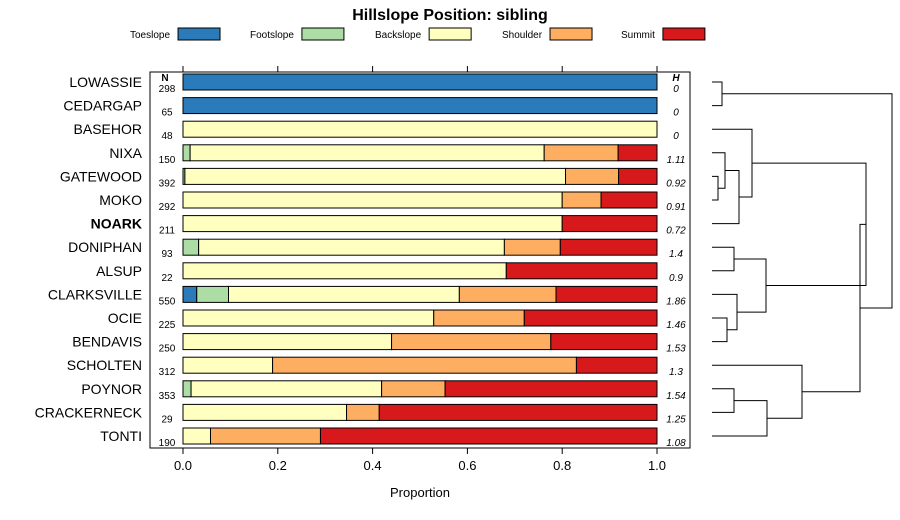 The width and height of the screenshot is (900, 520). What do you see at coordinates (571, 34) in the screenshot?
I see `legend-swatch-shoulder` at bounding box center [571, 34].